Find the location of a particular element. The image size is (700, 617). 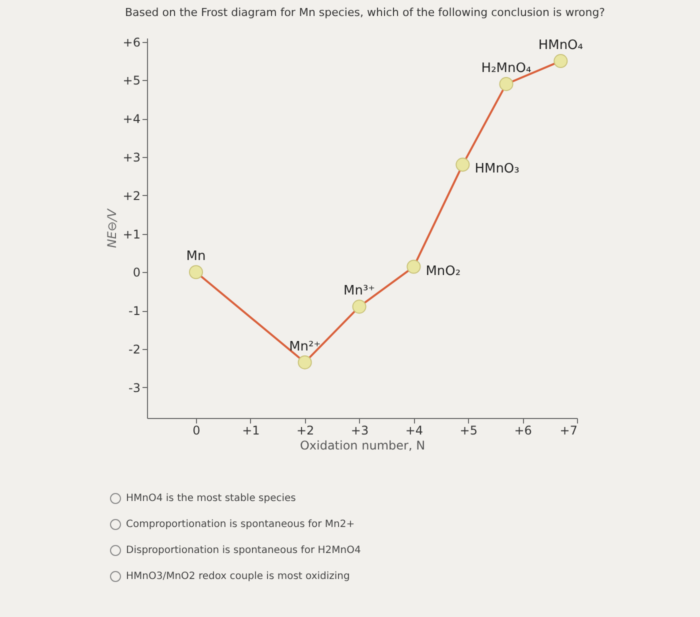

y-tick-label: +6 is located at coordinates (131, 42).